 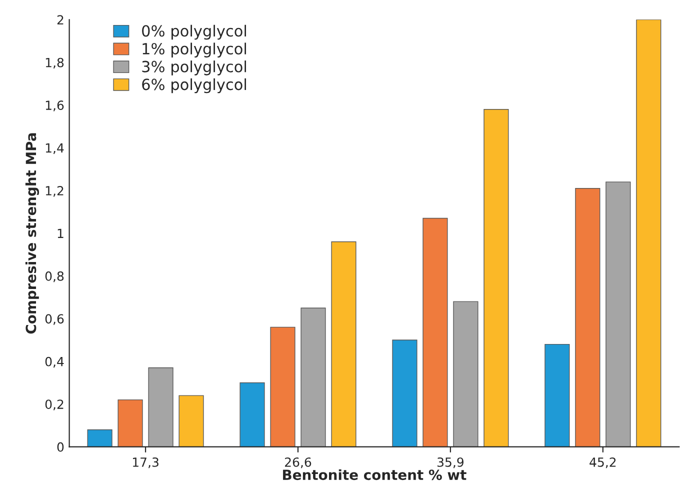 I want to click on legend-label: 1% polyglycol, so click(x=194, y=50).